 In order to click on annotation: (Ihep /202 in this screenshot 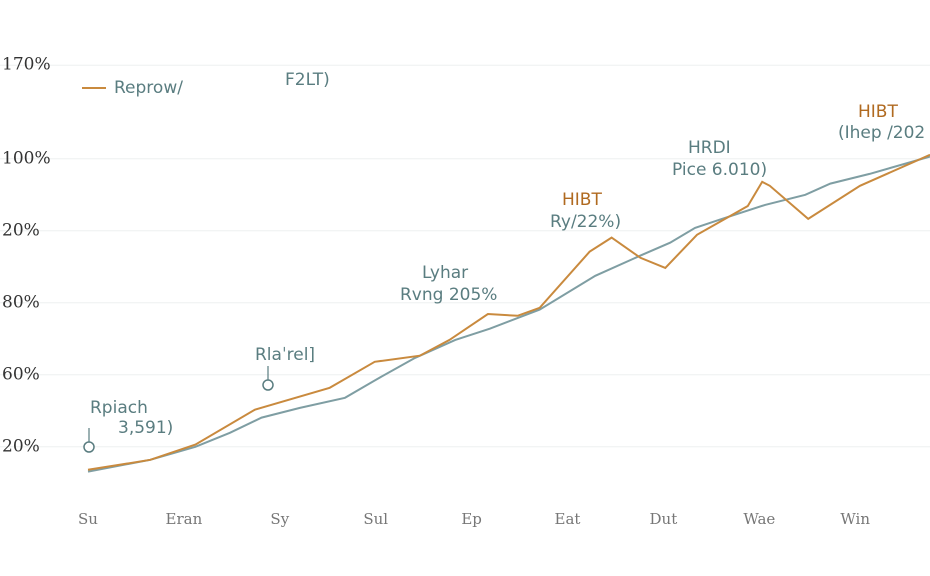, I will do `click(881, 133)`.